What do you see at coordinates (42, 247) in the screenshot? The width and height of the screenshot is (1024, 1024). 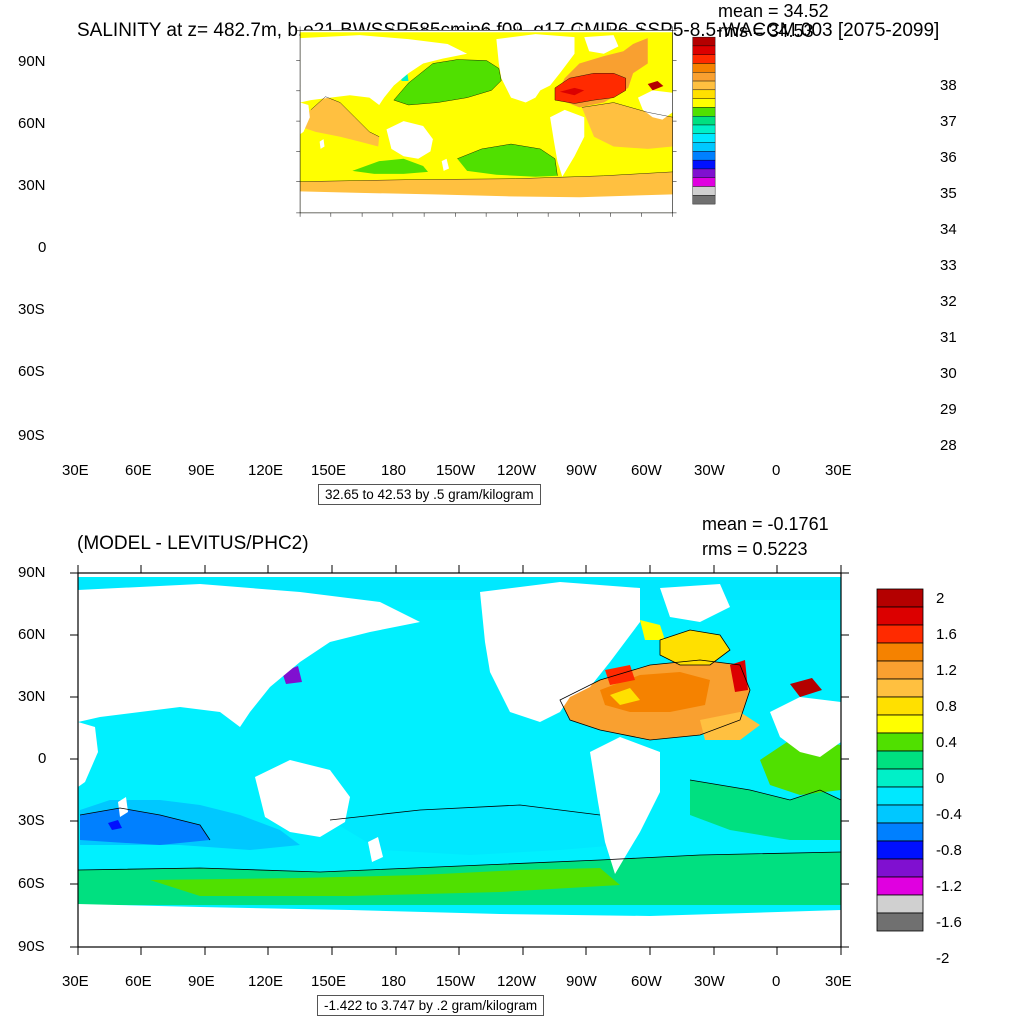 I see `top-lat-label-eq: 0` at bounding box center [42, 247].